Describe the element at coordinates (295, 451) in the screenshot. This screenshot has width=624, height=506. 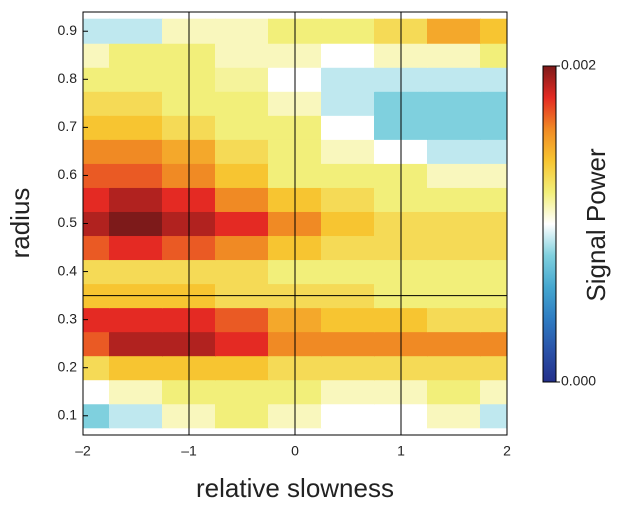
I see `x-tick-label: 0` at that location.